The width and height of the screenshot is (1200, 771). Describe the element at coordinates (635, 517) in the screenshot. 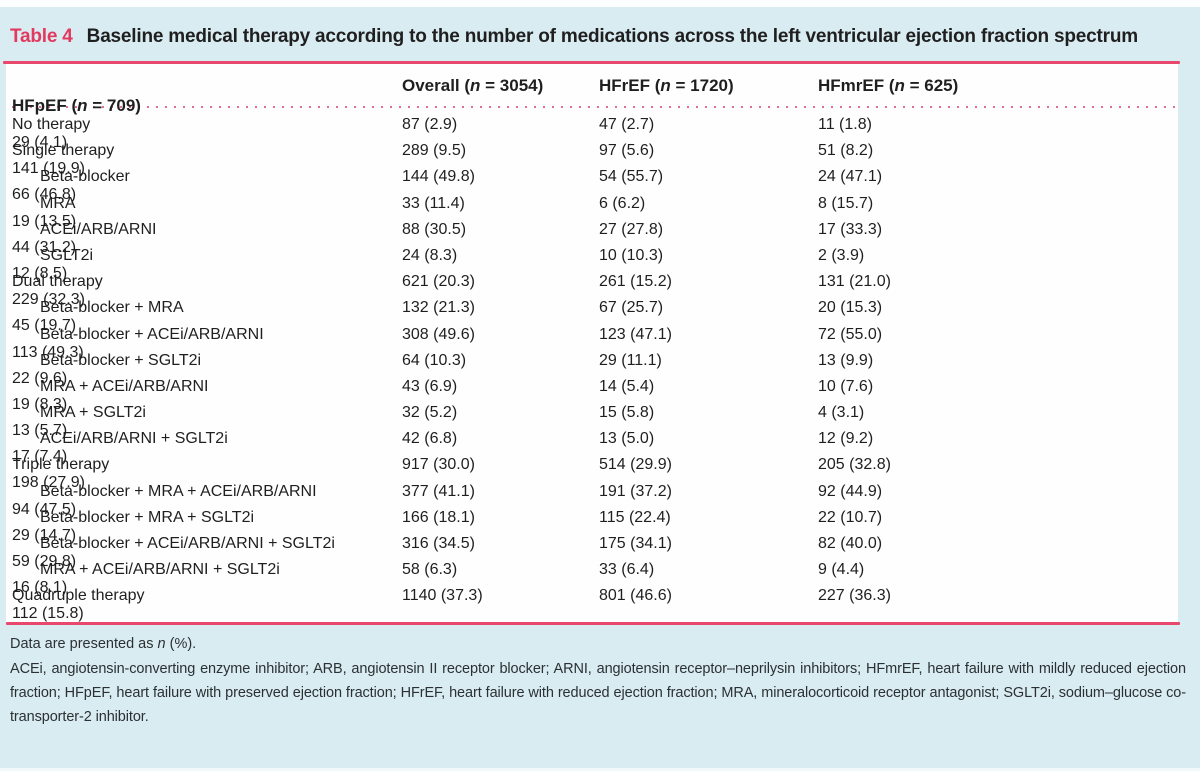

I see `cell-hfref: 115 (22.4)` at that location.